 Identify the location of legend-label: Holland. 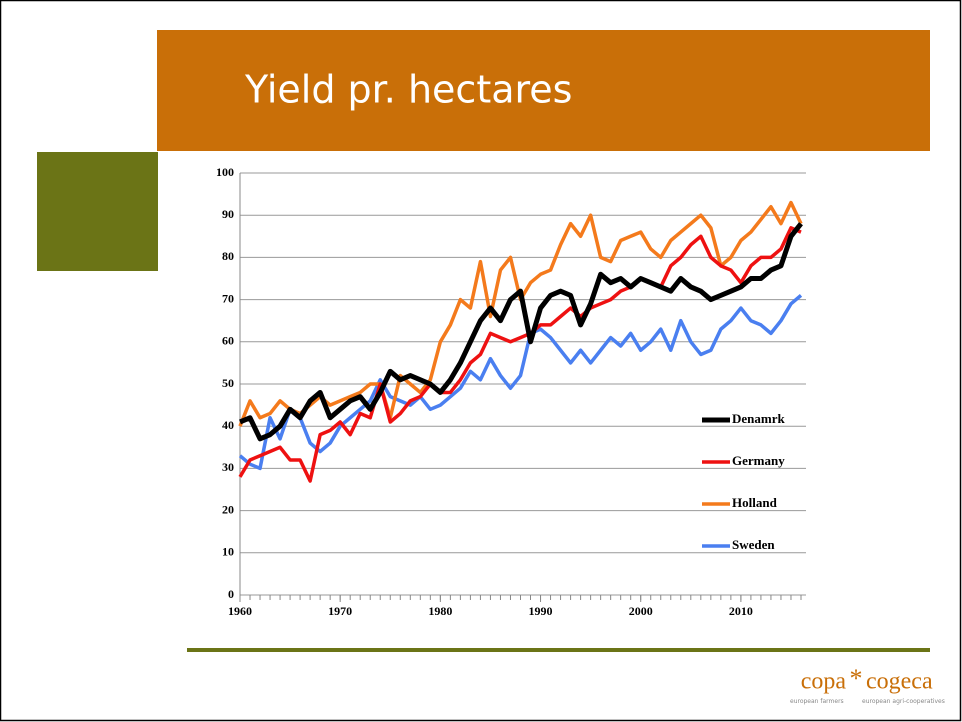
(755, 502).